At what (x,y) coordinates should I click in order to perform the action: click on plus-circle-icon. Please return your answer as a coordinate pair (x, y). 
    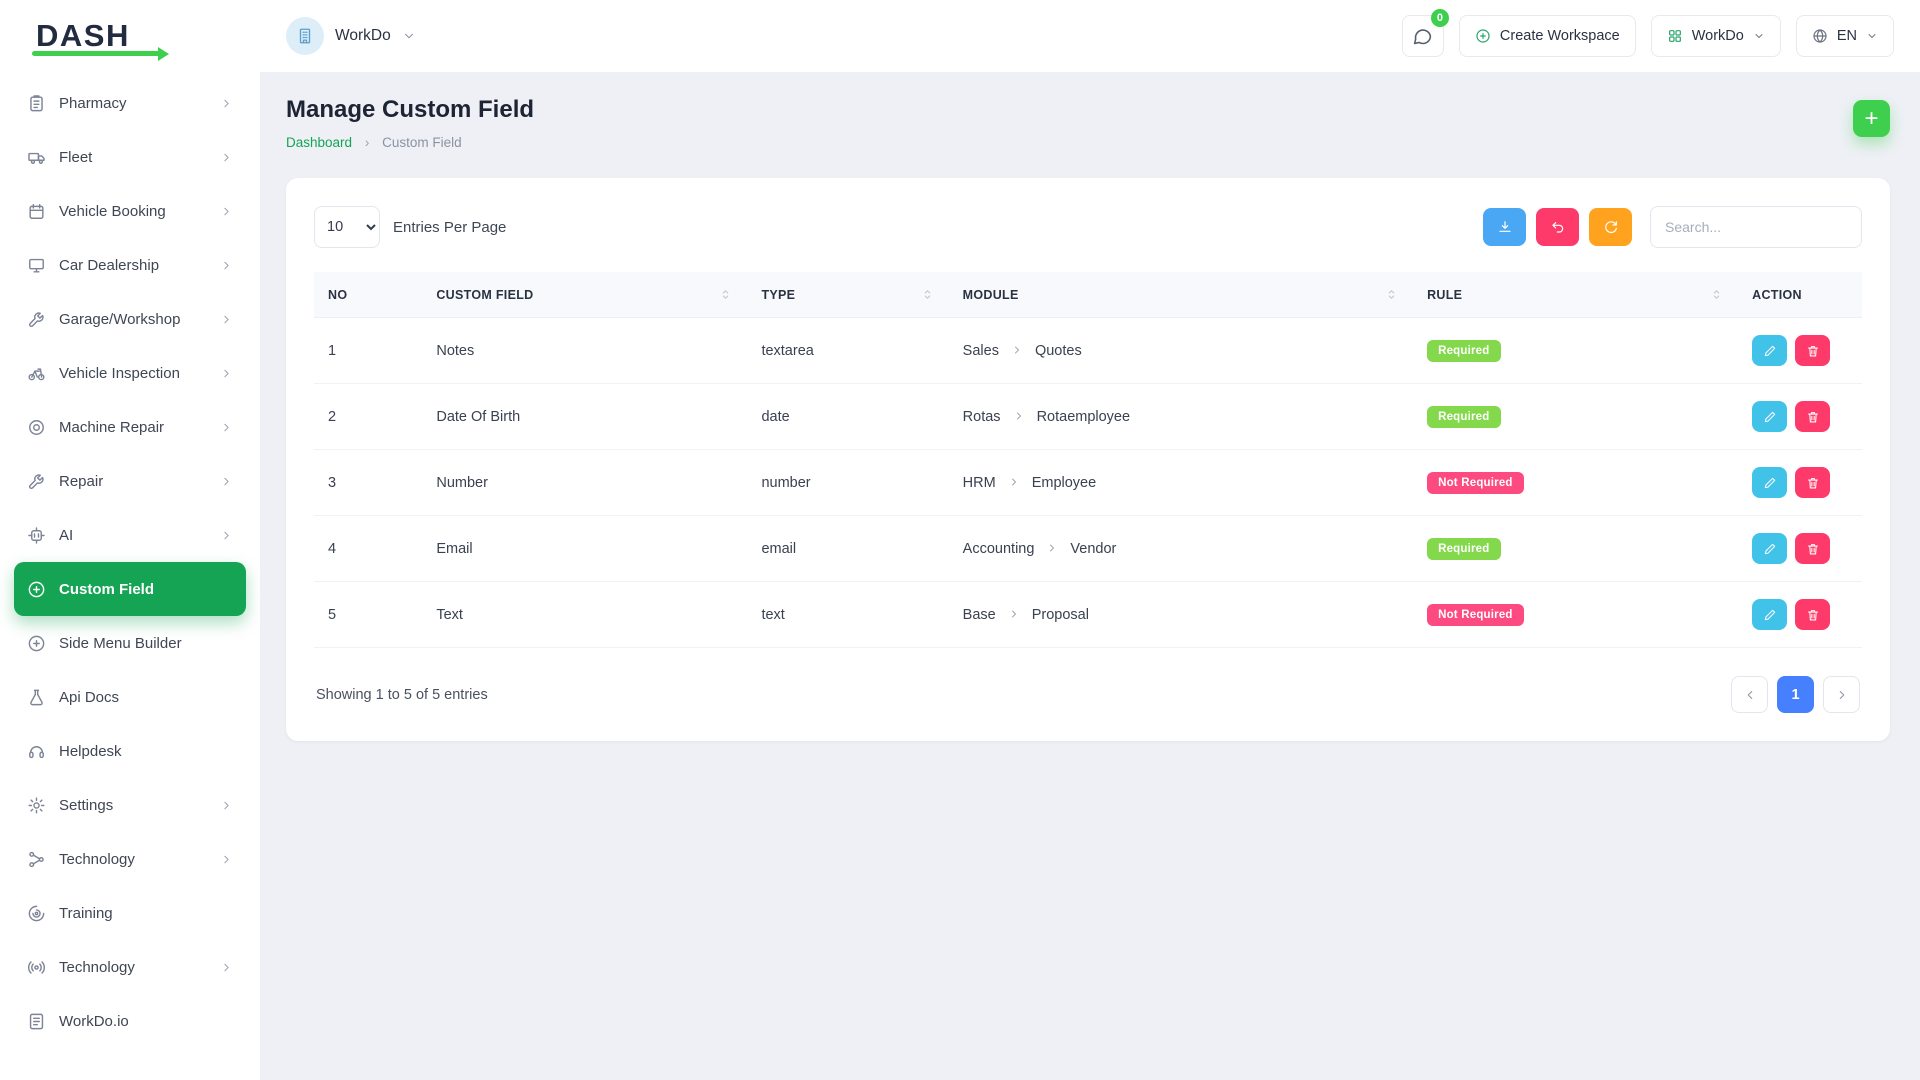
    Looking at the image, I should click on (1483, 36).